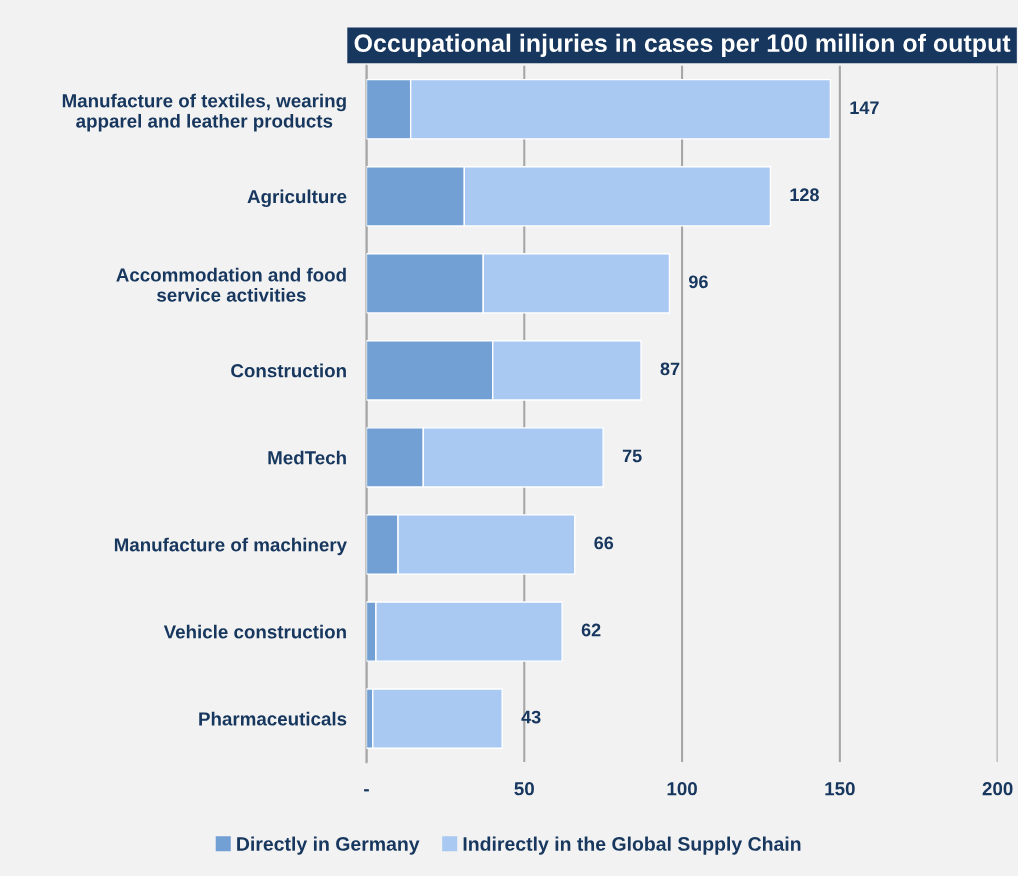 This screenshot has height=876, width=1018. I want to click on chart-title: Occupational injuries in cases per 100 million of output, so click(682, 45).